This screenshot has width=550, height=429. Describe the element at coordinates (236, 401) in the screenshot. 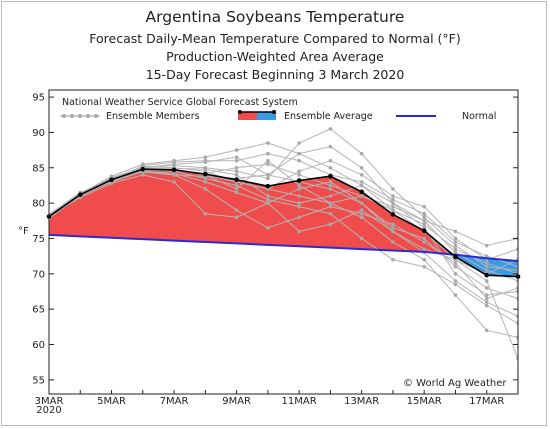

I see `x-tick-label: 9MAR` at that location.